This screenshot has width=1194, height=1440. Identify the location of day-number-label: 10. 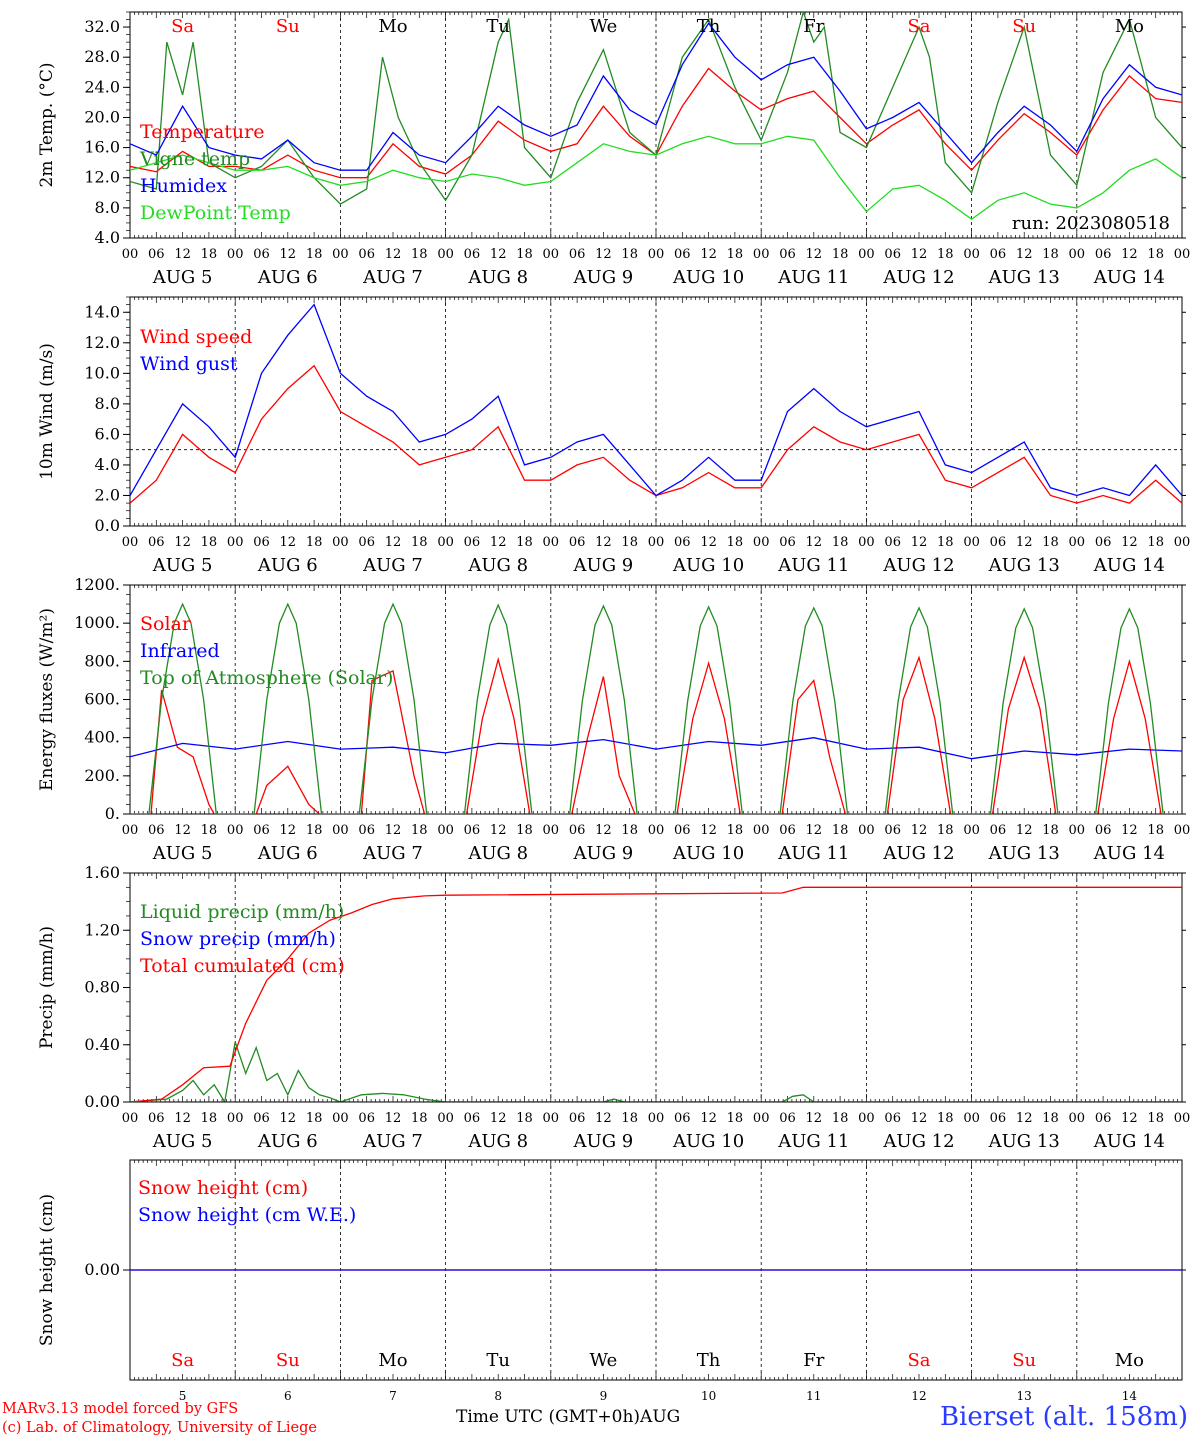
(708, 1396).